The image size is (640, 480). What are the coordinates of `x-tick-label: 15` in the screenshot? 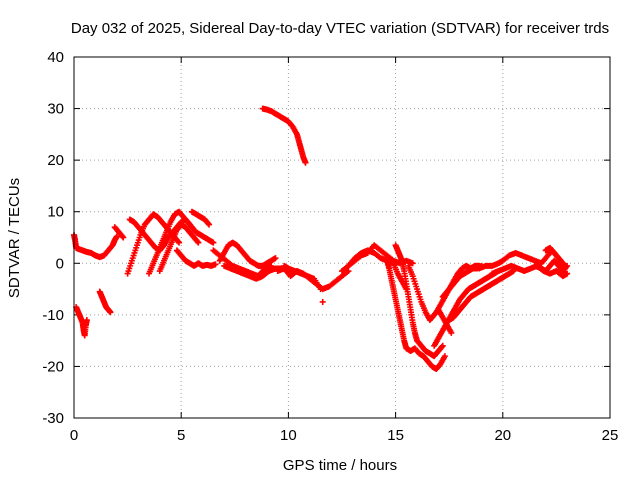 It's located at (395, 435).